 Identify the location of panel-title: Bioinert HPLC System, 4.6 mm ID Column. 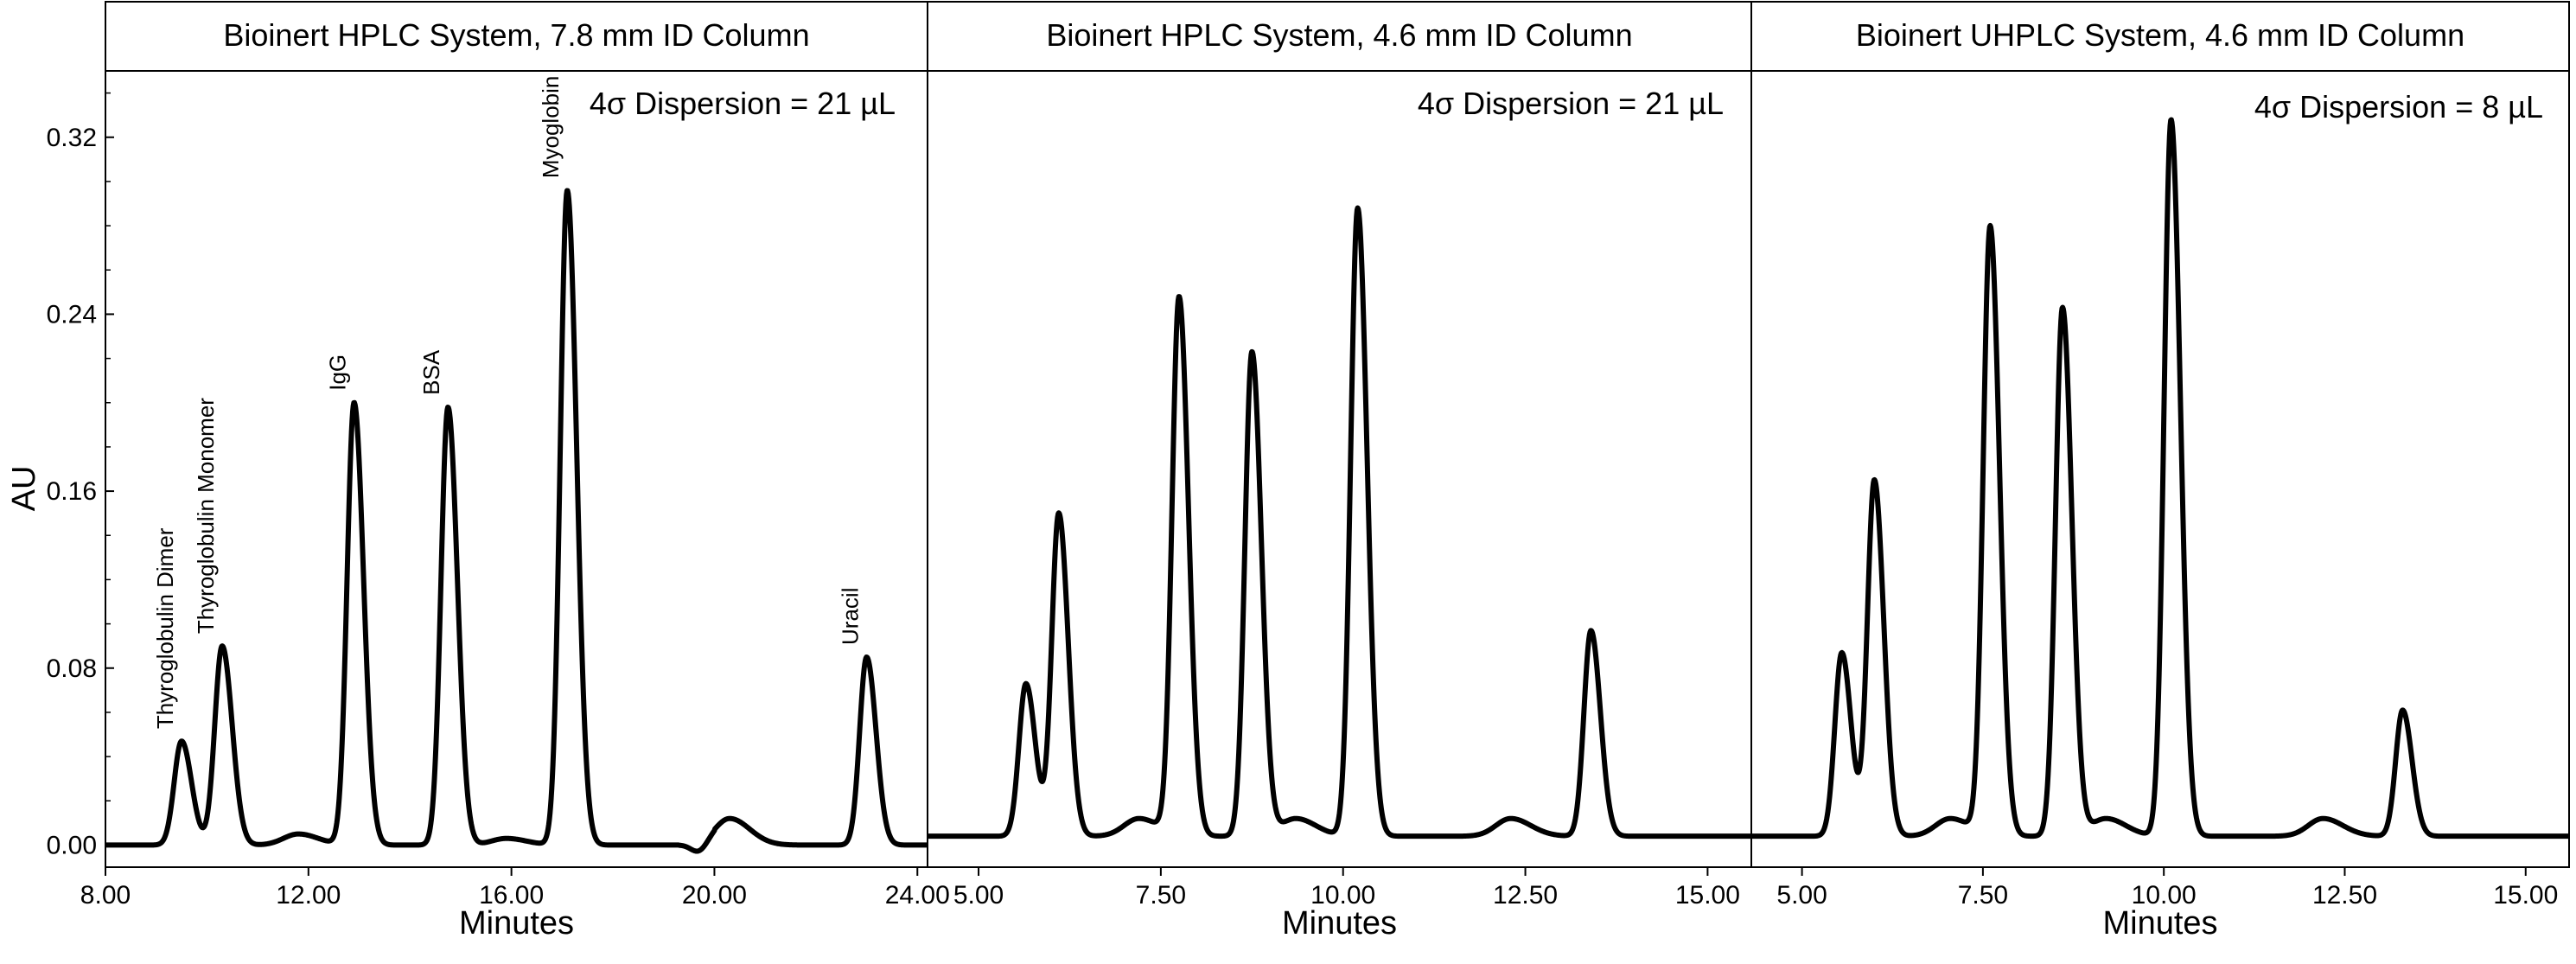
(1339, 35).